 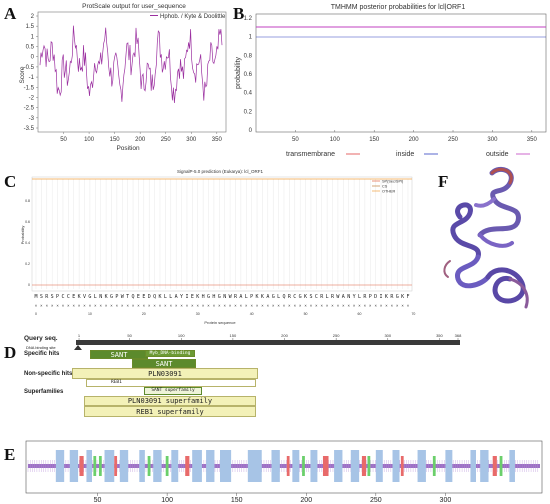 What do you see at coordinates (30, 27) in the screenshot?
I see `protscale-ytick: 1.5` at bounding box center [30, 27].